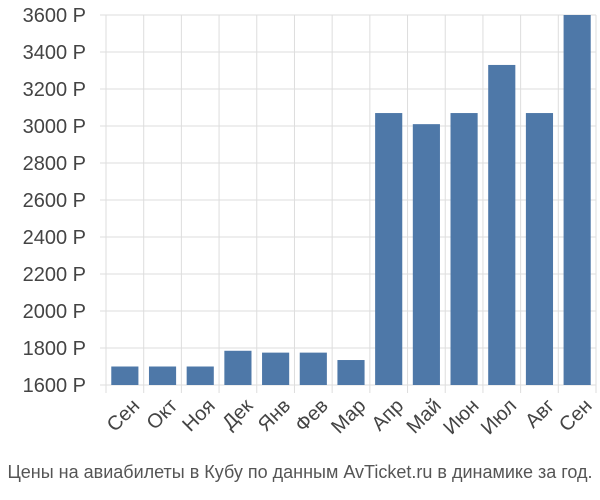 The height and width of the screenshot is (500, 600). Describe the element at coordinates (388, 415) in the screenshot. I see `x-tick-label: Апр` at that location.